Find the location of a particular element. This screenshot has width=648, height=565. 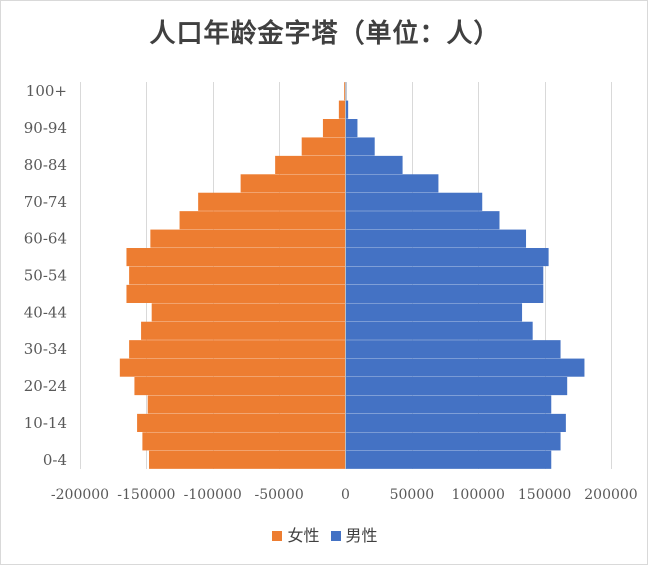

legend-label-male: 男性 is located at coordinates (361, 535).